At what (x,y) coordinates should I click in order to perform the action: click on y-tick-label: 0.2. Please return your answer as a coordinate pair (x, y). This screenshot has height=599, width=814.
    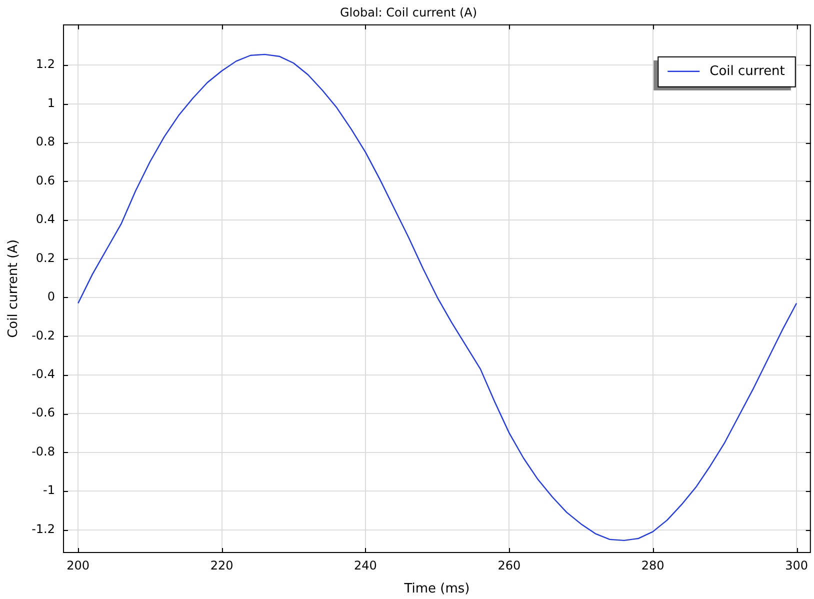
    Looking at the image, I should click on (46, 257).